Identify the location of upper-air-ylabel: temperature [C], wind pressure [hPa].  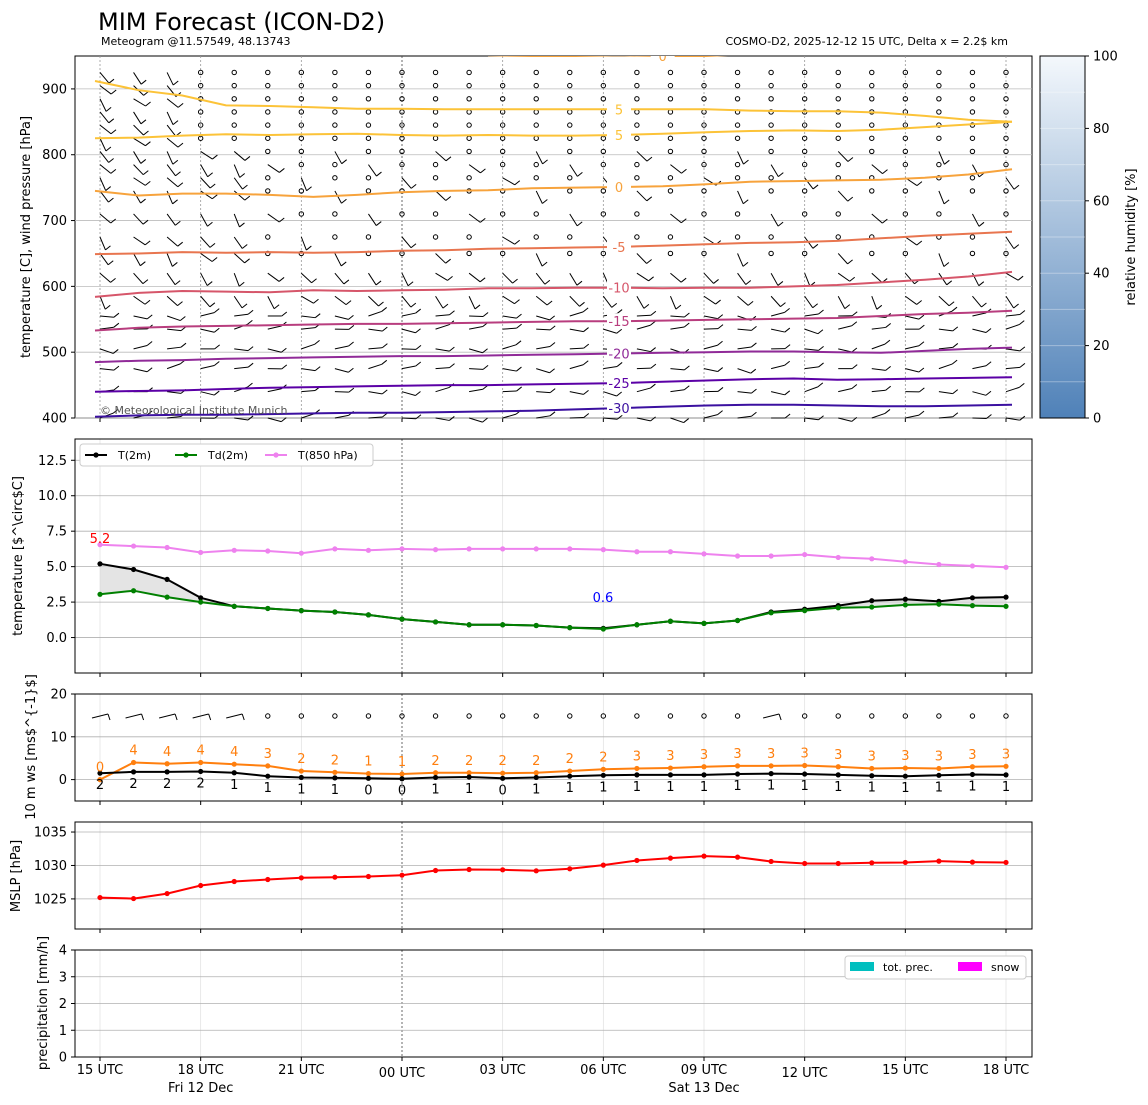
(26, 237).